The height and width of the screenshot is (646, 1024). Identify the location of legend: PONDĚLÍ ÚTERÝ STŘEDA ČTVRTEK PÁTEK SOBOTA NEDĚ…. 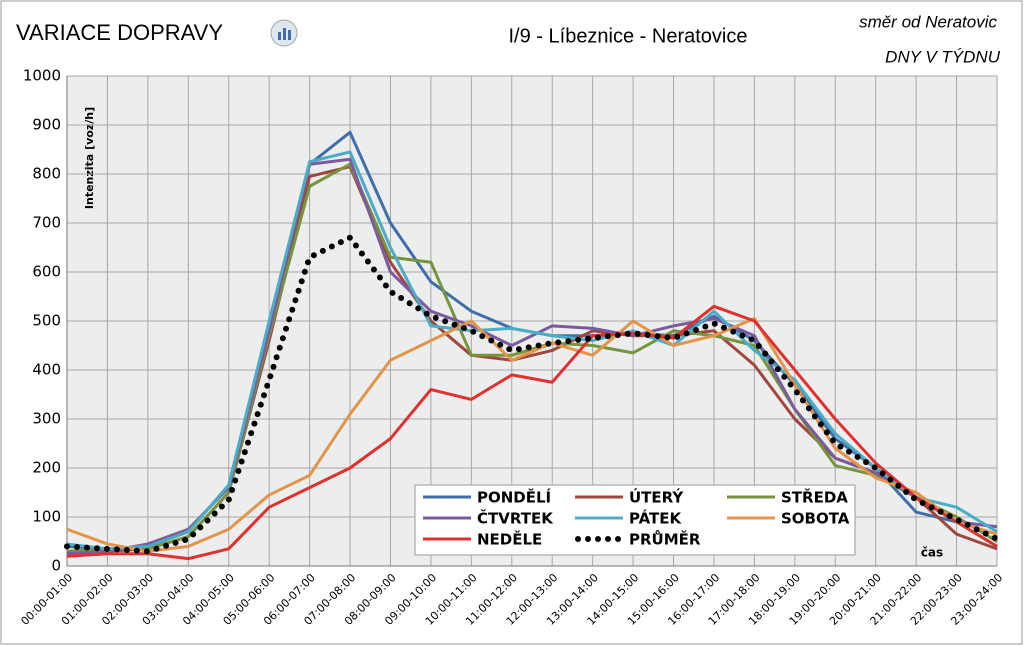
(635, 520).